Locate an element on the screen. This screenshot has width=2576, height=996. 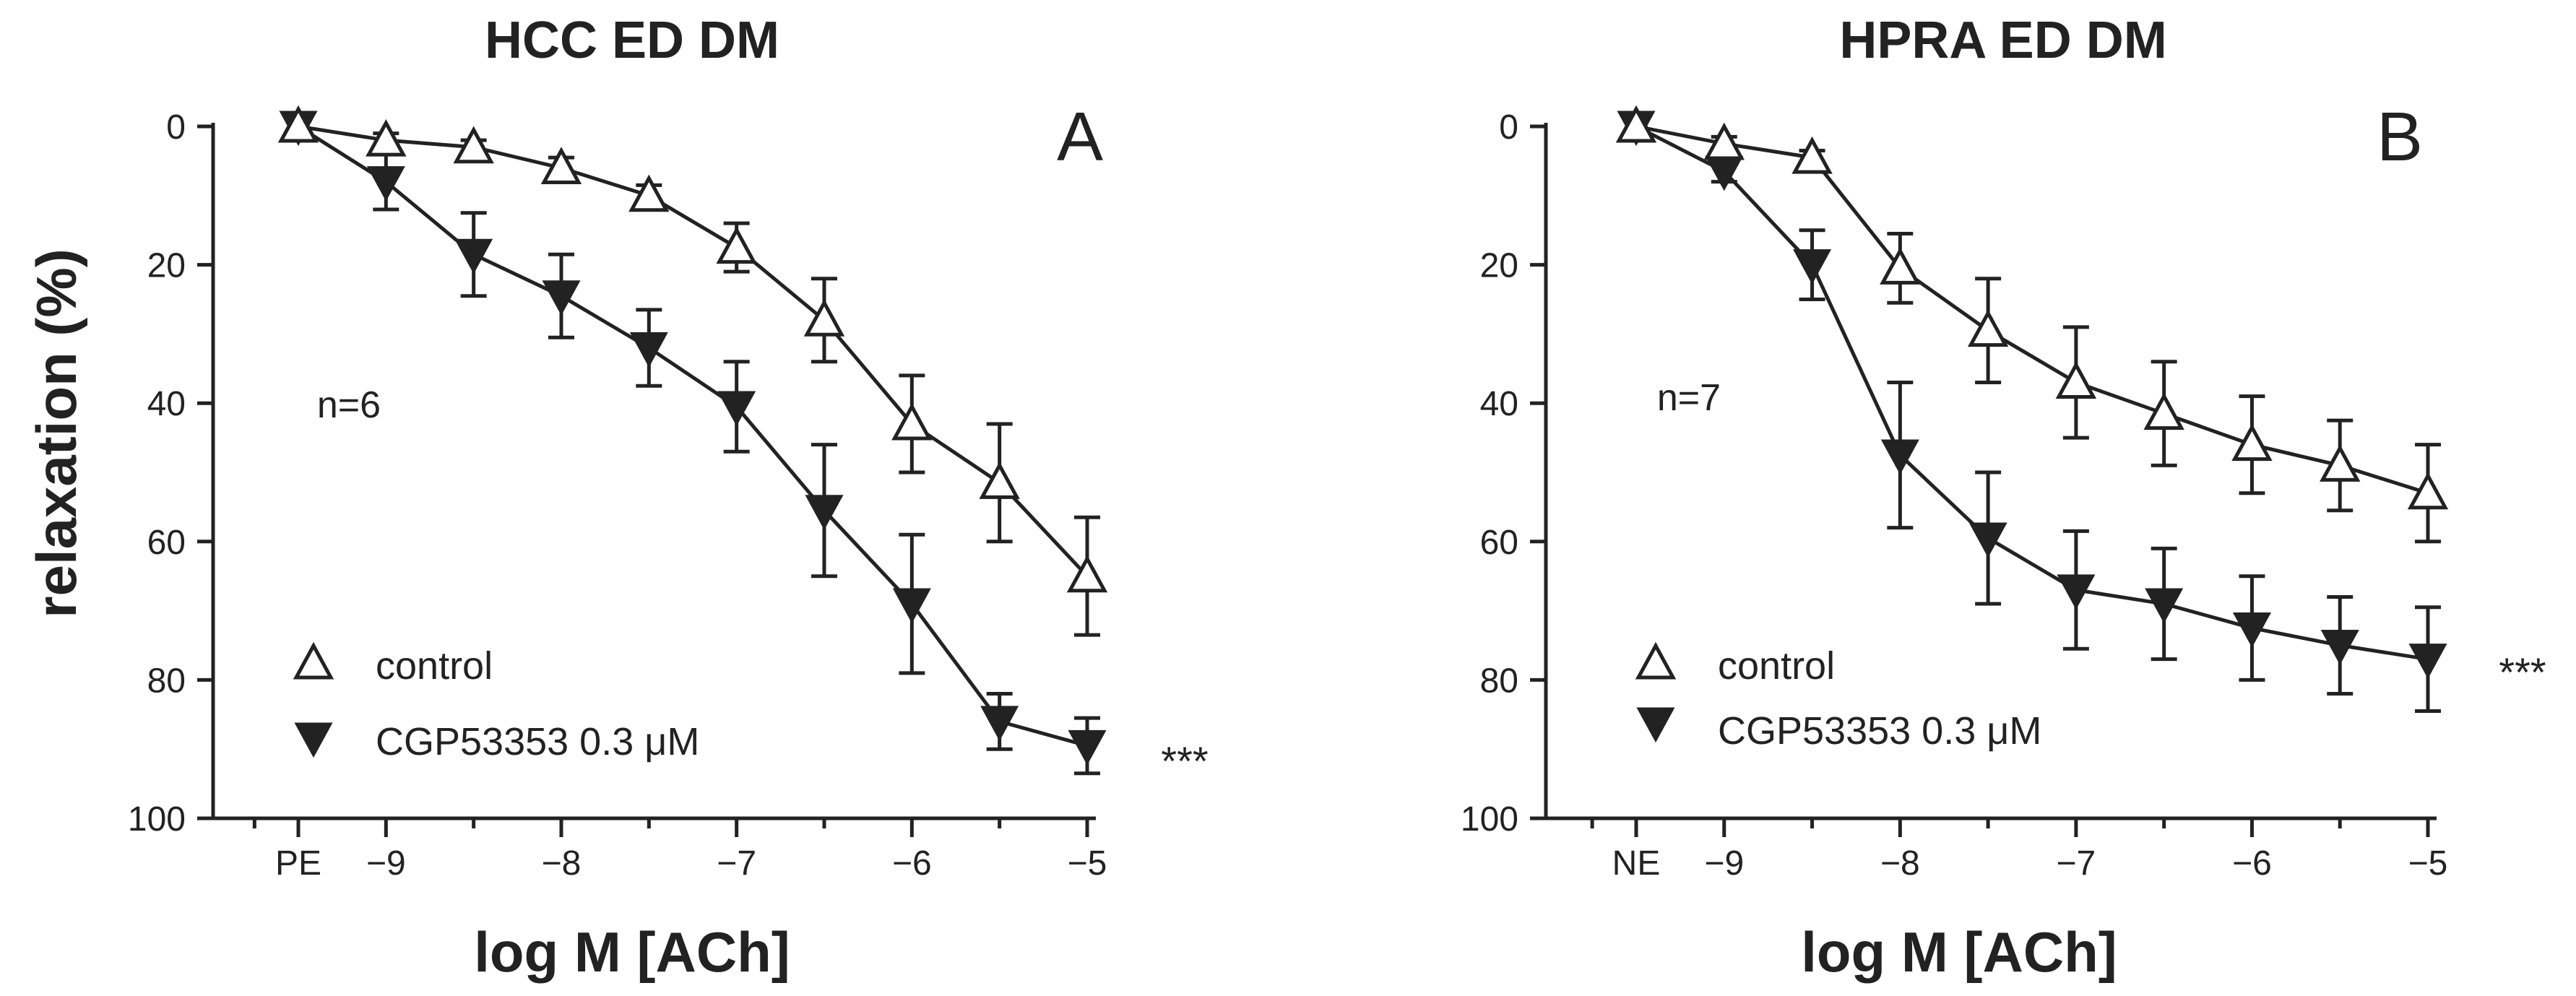
y-axis-title: relaxation (%) is located at coordinates (57, 433).